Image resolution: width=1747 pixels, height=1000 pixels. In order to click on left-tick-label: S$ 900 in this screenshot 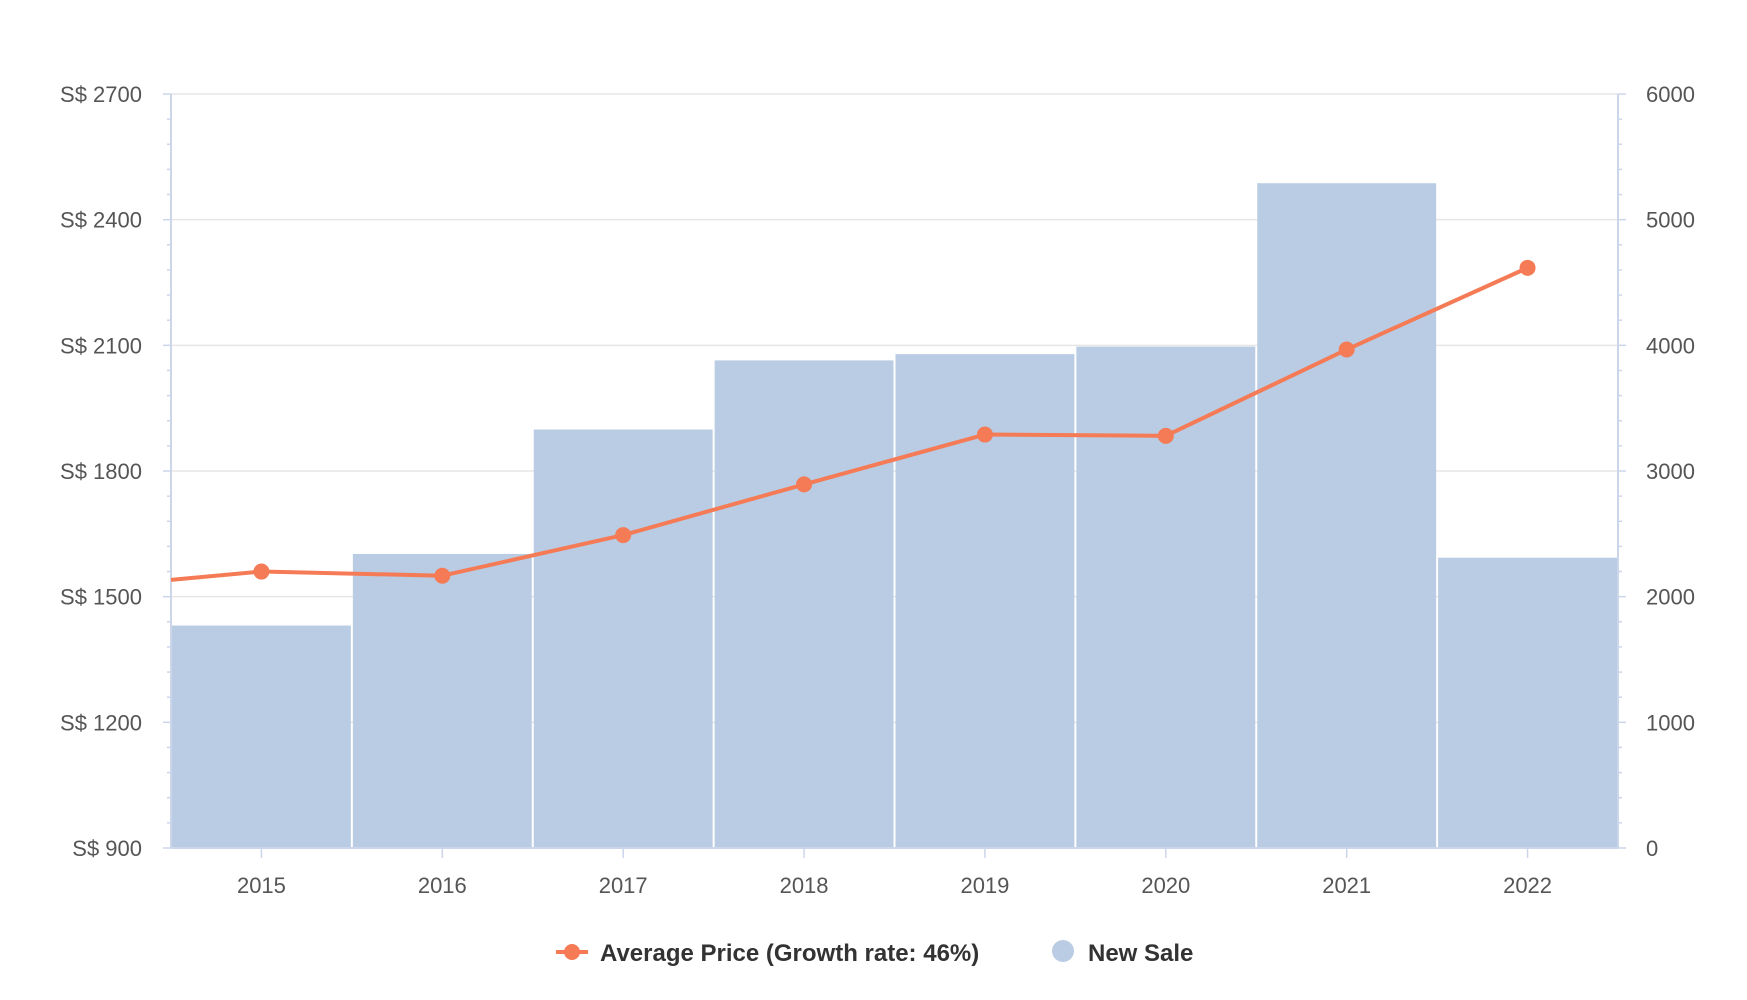, I will do `click(107, 848)`.